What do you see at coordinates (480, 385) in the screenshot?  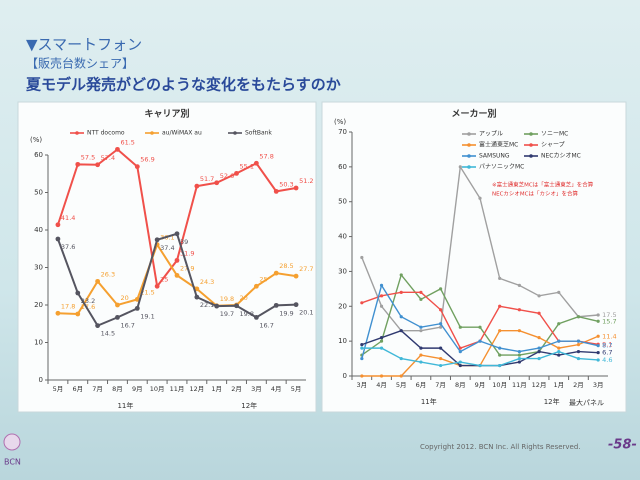 I see `x-tick-label: 9月` at bounding box center [480, 385].